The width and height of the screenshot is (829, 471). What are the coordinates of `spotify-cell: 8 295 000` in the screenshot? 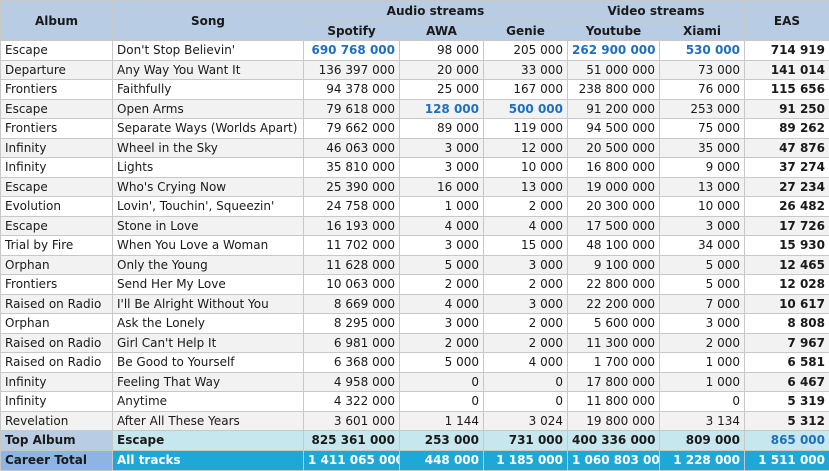 It's located at (352, 324).